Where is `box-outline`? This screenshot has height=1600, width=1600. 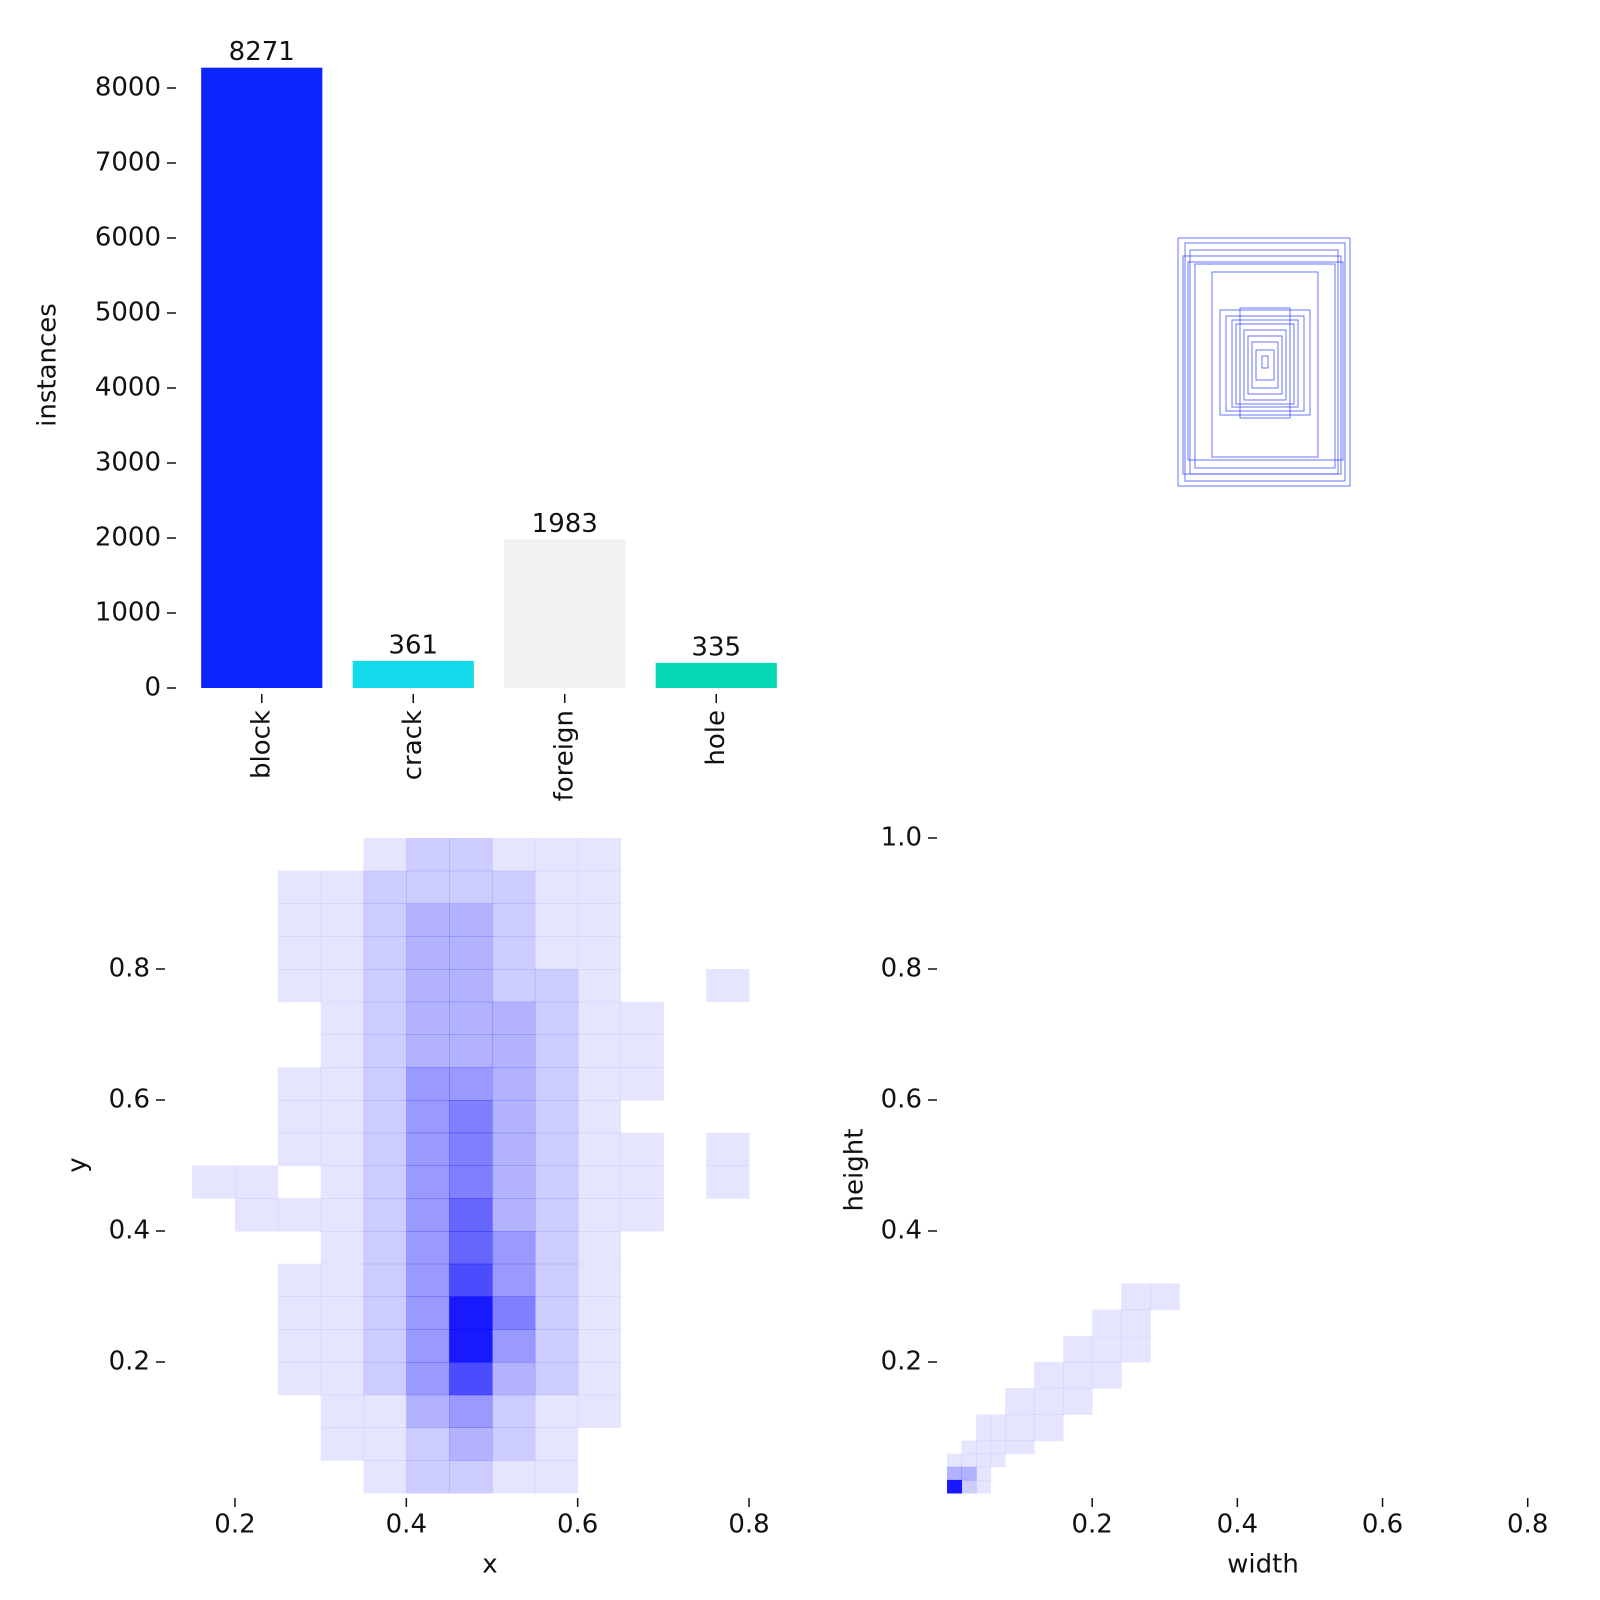
box-outline is located at coordinates (1265, 365).